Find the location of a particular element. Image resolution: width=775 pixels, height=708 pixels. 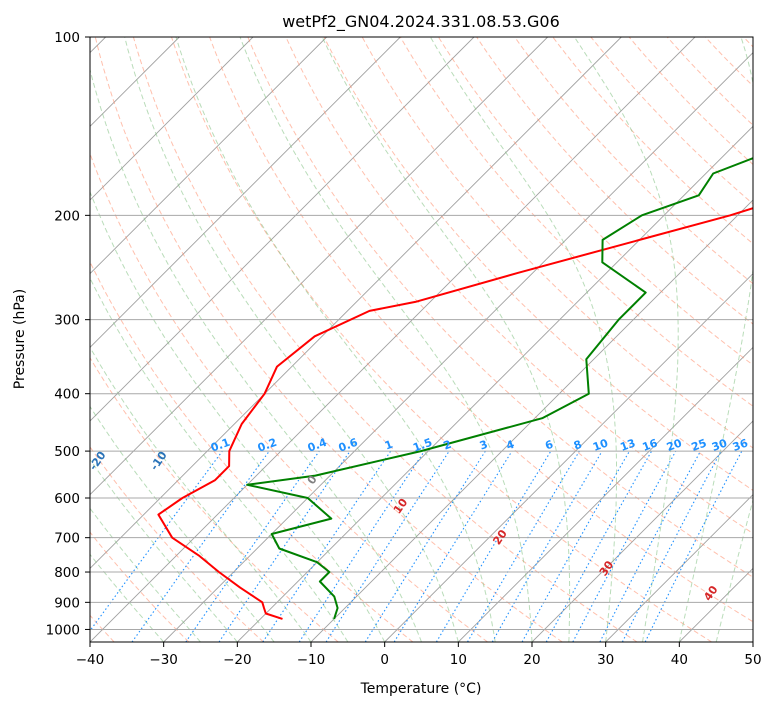

x-tick-label: 50 is located at coordinates (752, 660).